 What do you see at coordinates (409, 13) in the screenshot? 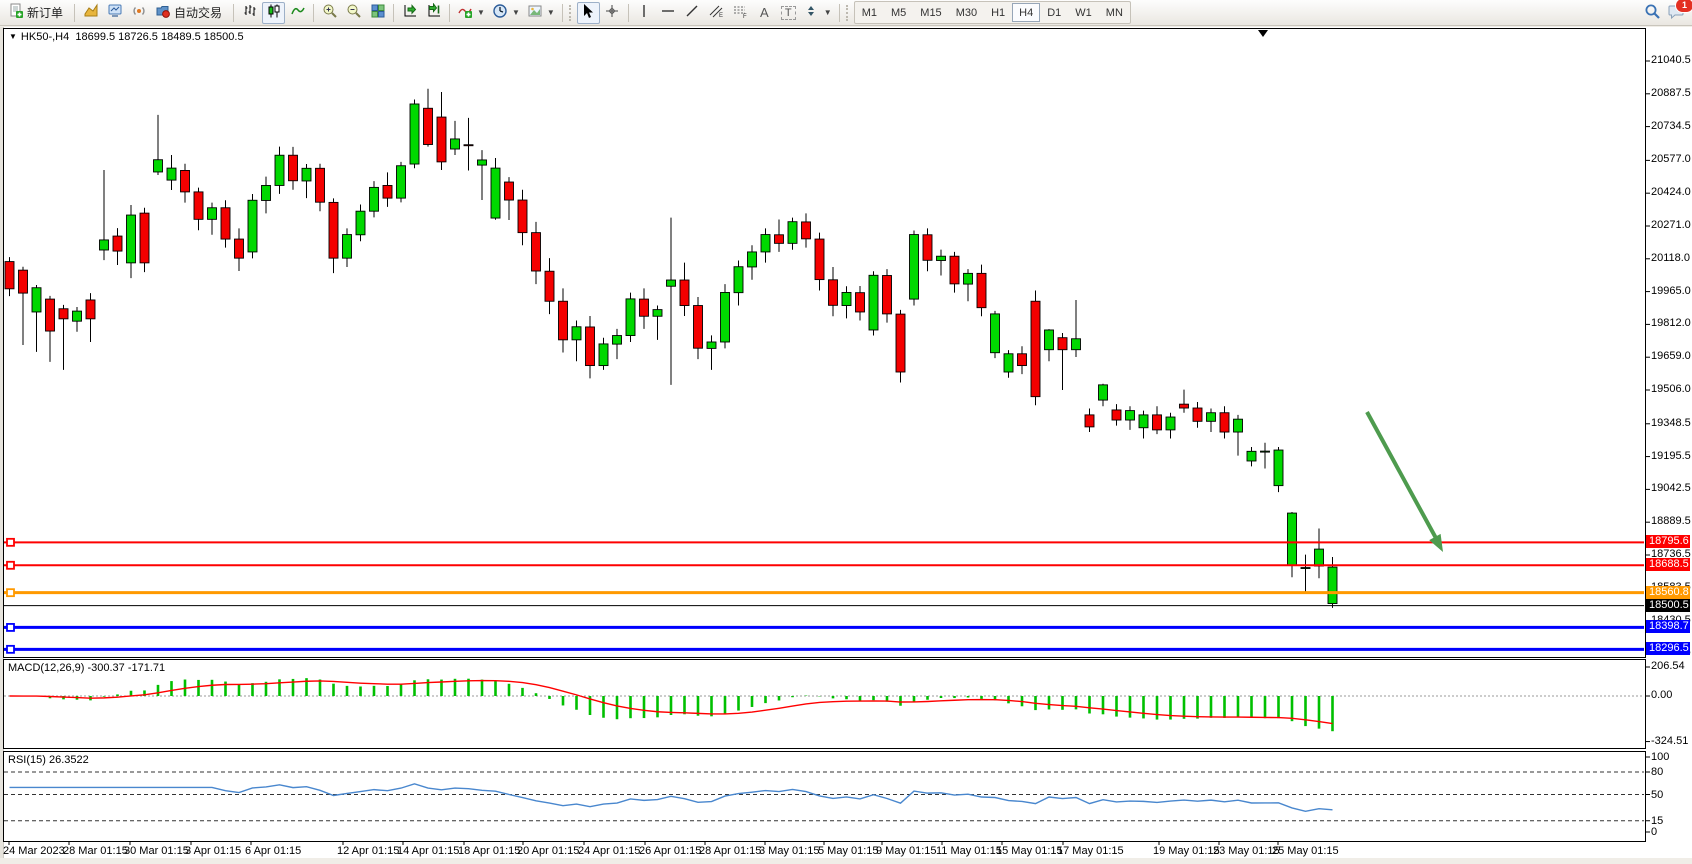
I see `auto-scroll-button` at bounding box center [409, 13].